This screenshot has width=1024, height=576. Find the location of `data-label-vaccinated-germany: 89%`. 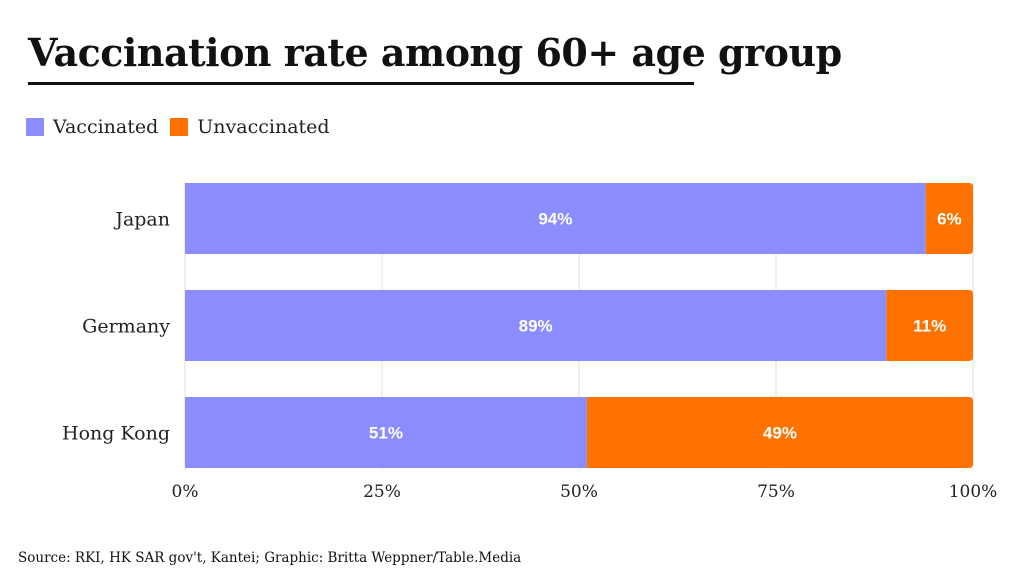

data-label-vaccinated-germany: 89% is located at coordinates (536, 326).